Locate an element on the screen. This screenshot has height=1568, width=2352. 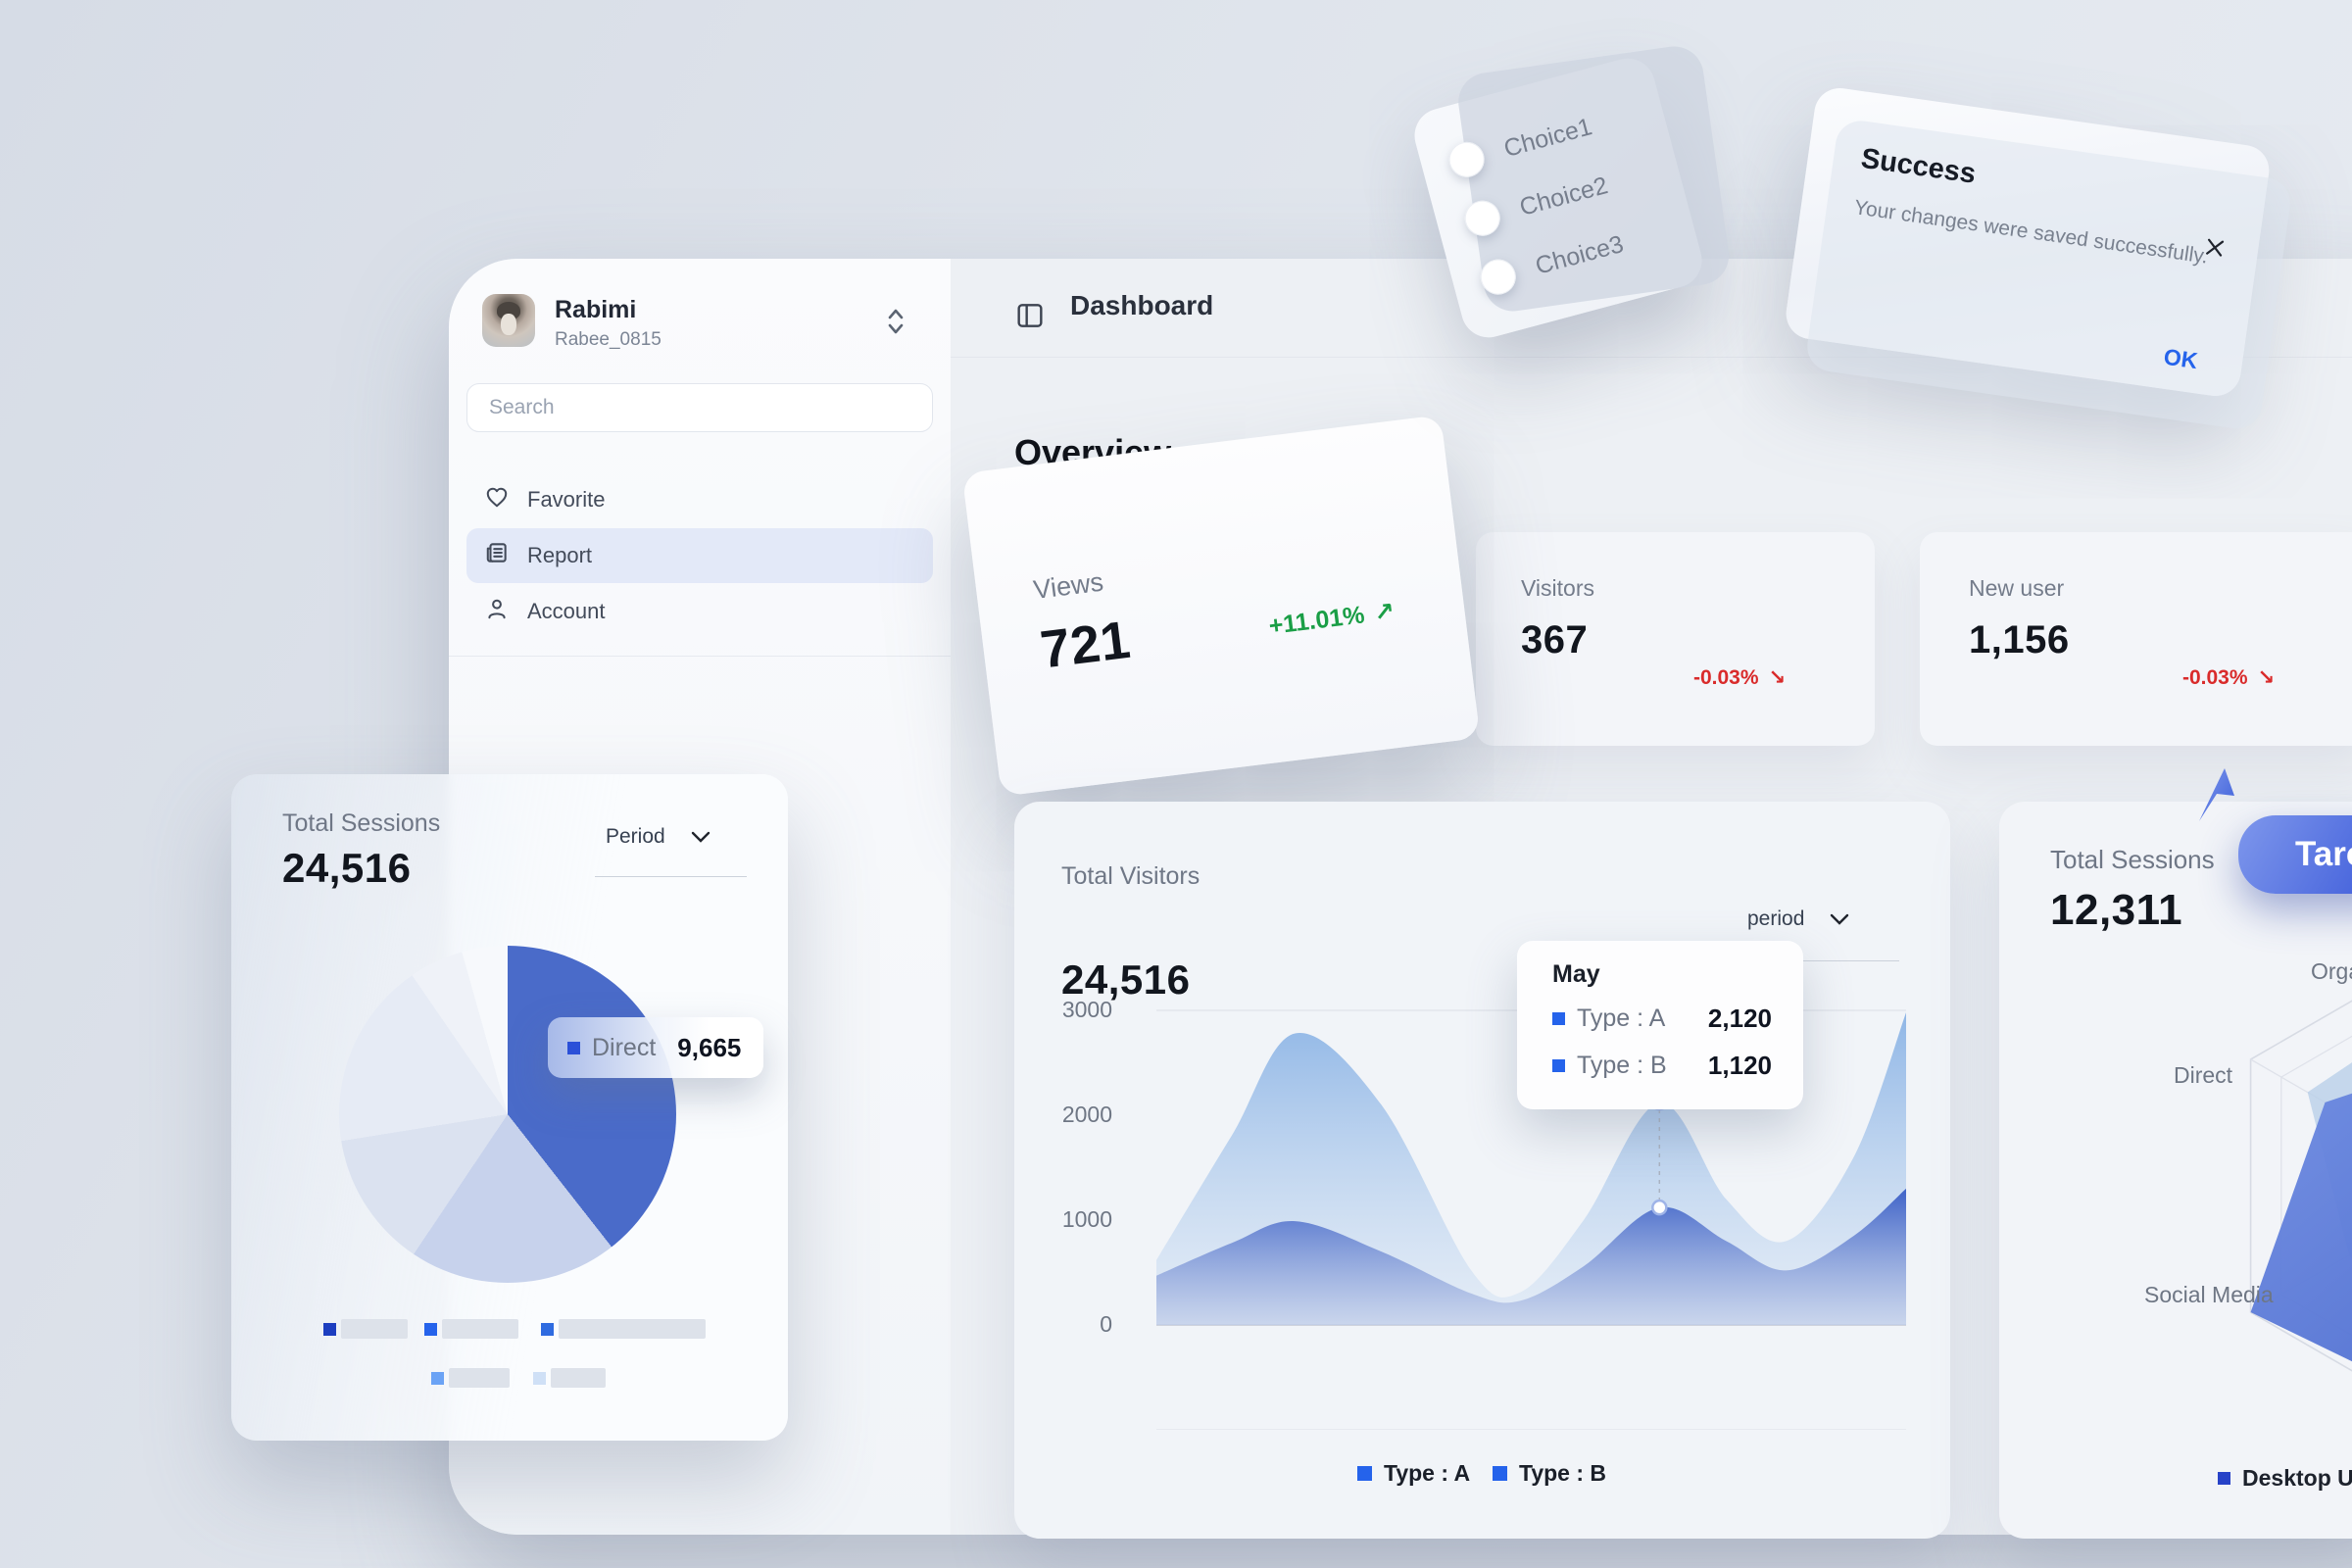
arrow-up-icon: ↗ is located at coordinates (1384, 612).